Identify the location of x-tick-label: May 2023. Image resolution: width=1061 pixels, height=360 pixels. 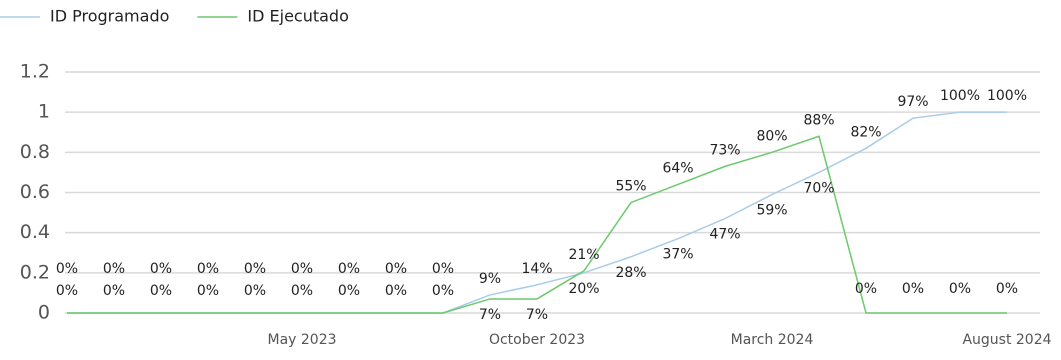
(301, 340).